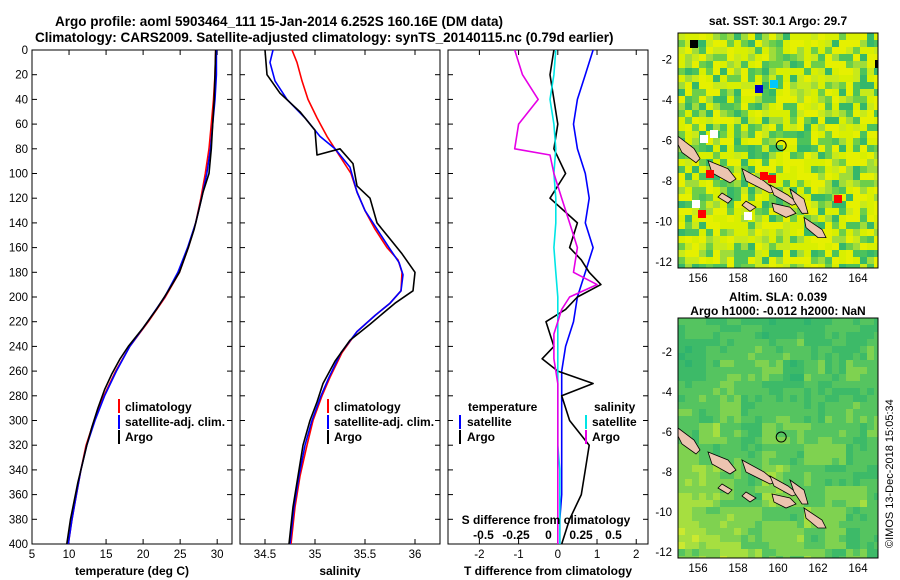  I want to click on y-tick-label: 180, so click(18, 273).